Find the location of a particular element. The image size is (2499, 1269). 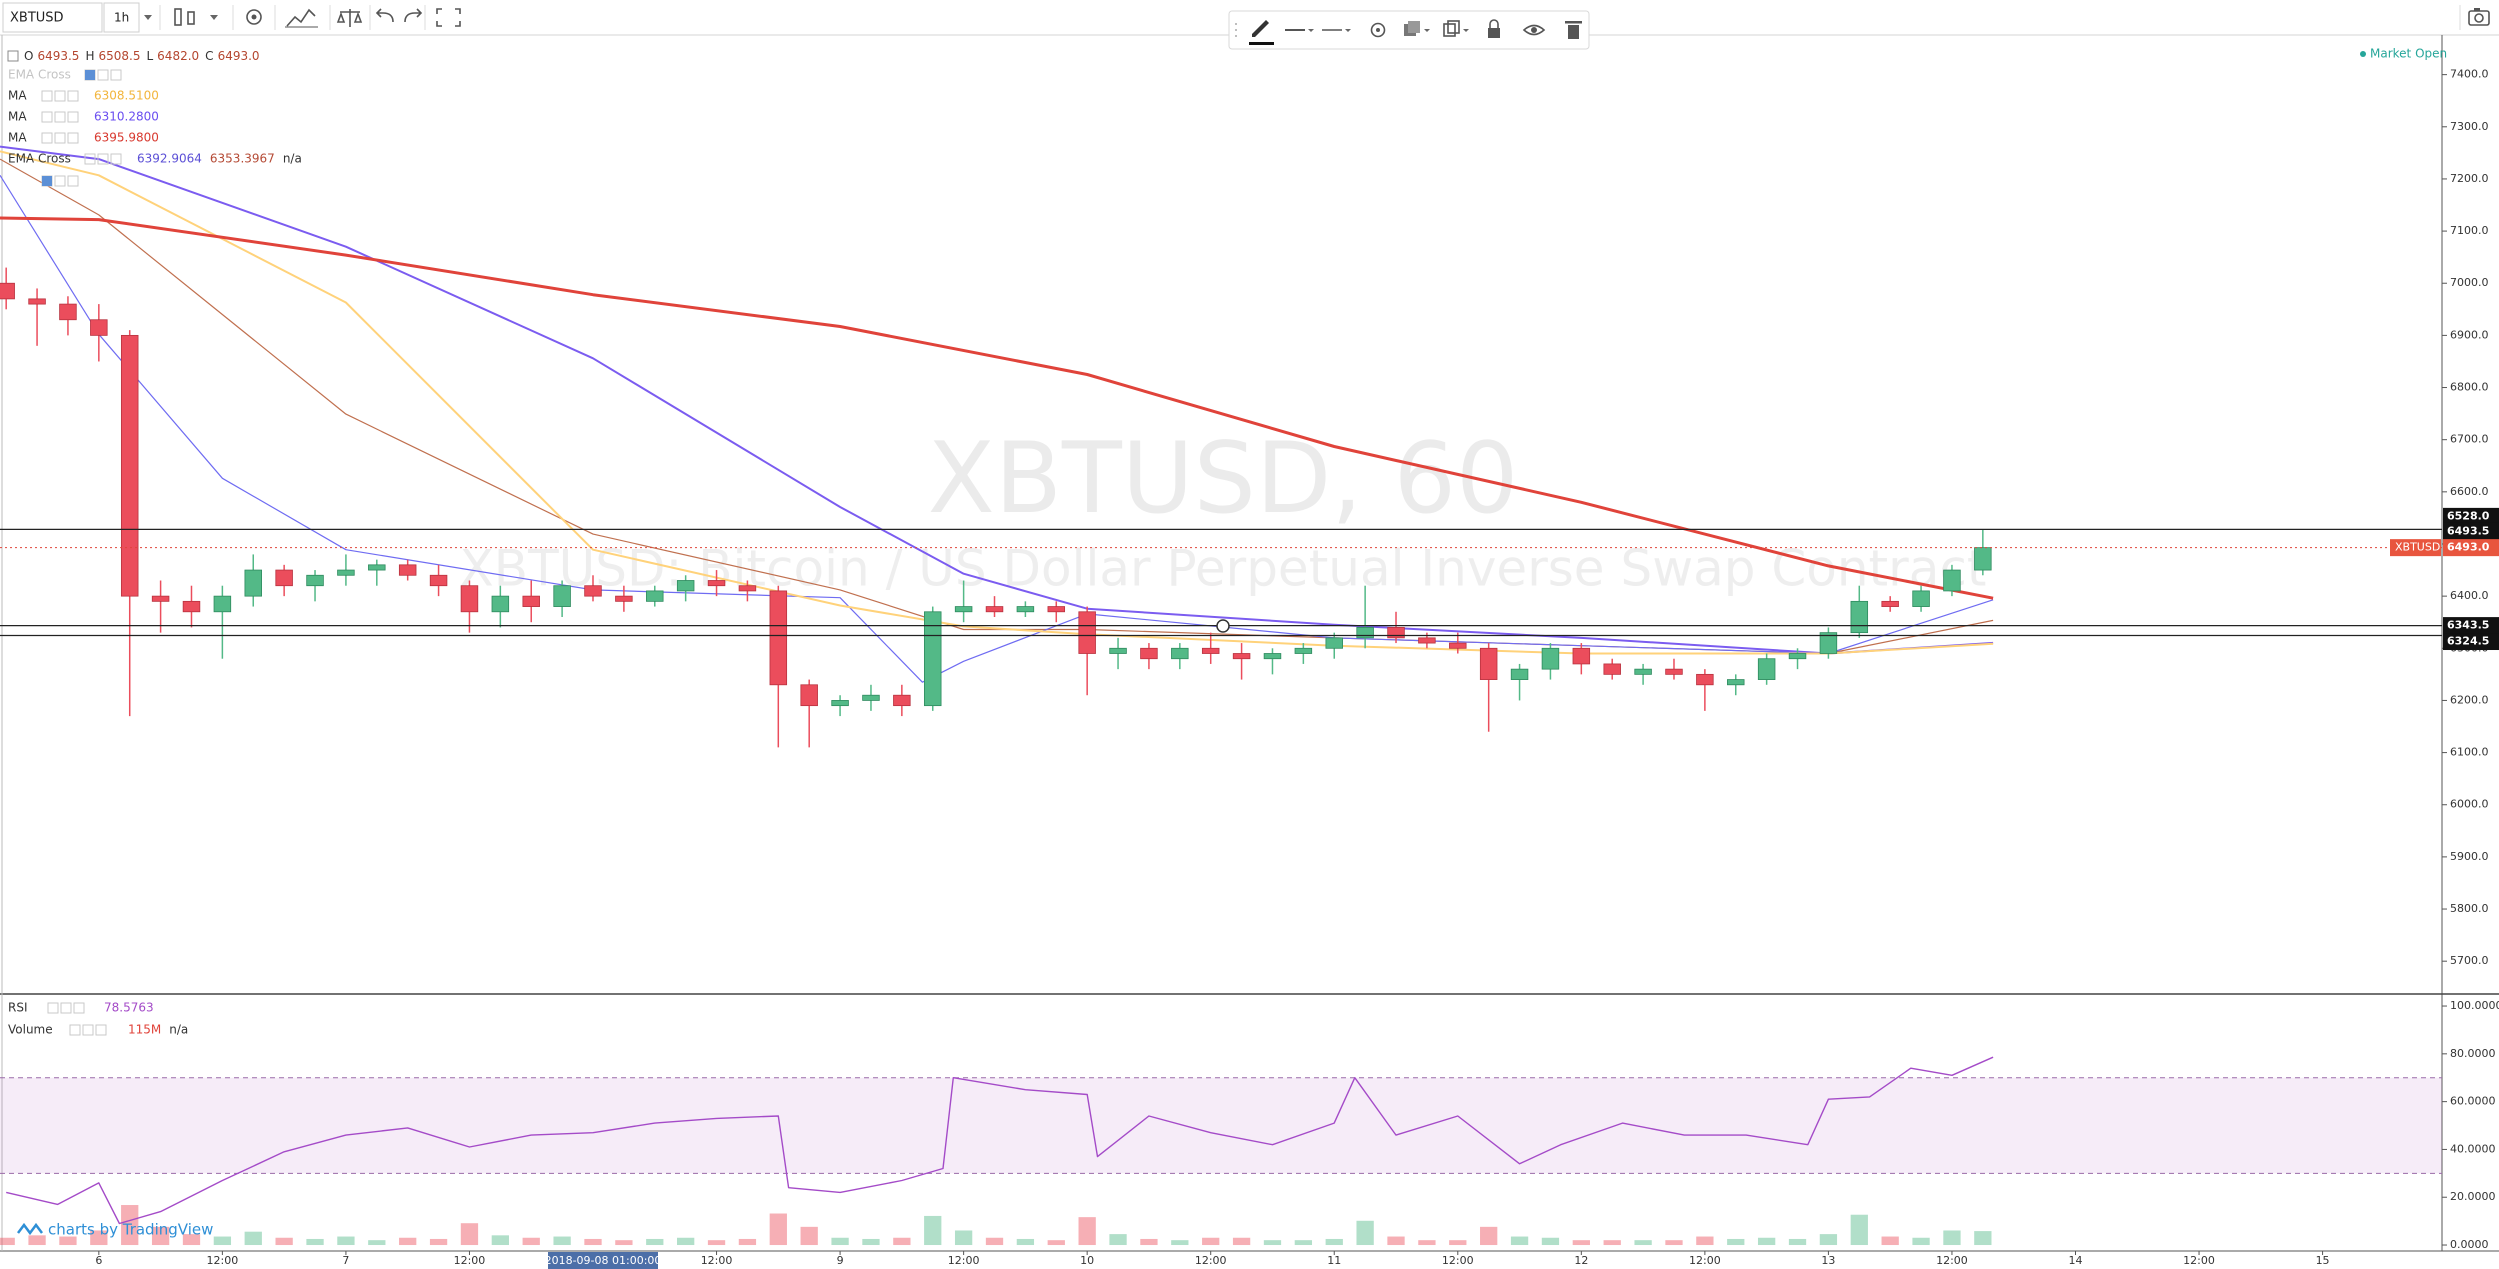

redo-button is located at coordinates (413, 15).